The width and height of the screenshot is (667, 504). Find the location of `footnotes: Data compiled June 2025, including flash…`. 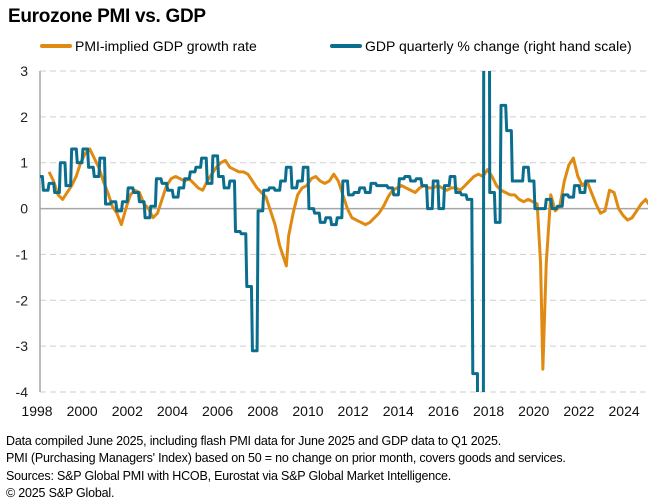

footnotes: Data compiled June 2025, including flash… is located at coordinates (286, 467).